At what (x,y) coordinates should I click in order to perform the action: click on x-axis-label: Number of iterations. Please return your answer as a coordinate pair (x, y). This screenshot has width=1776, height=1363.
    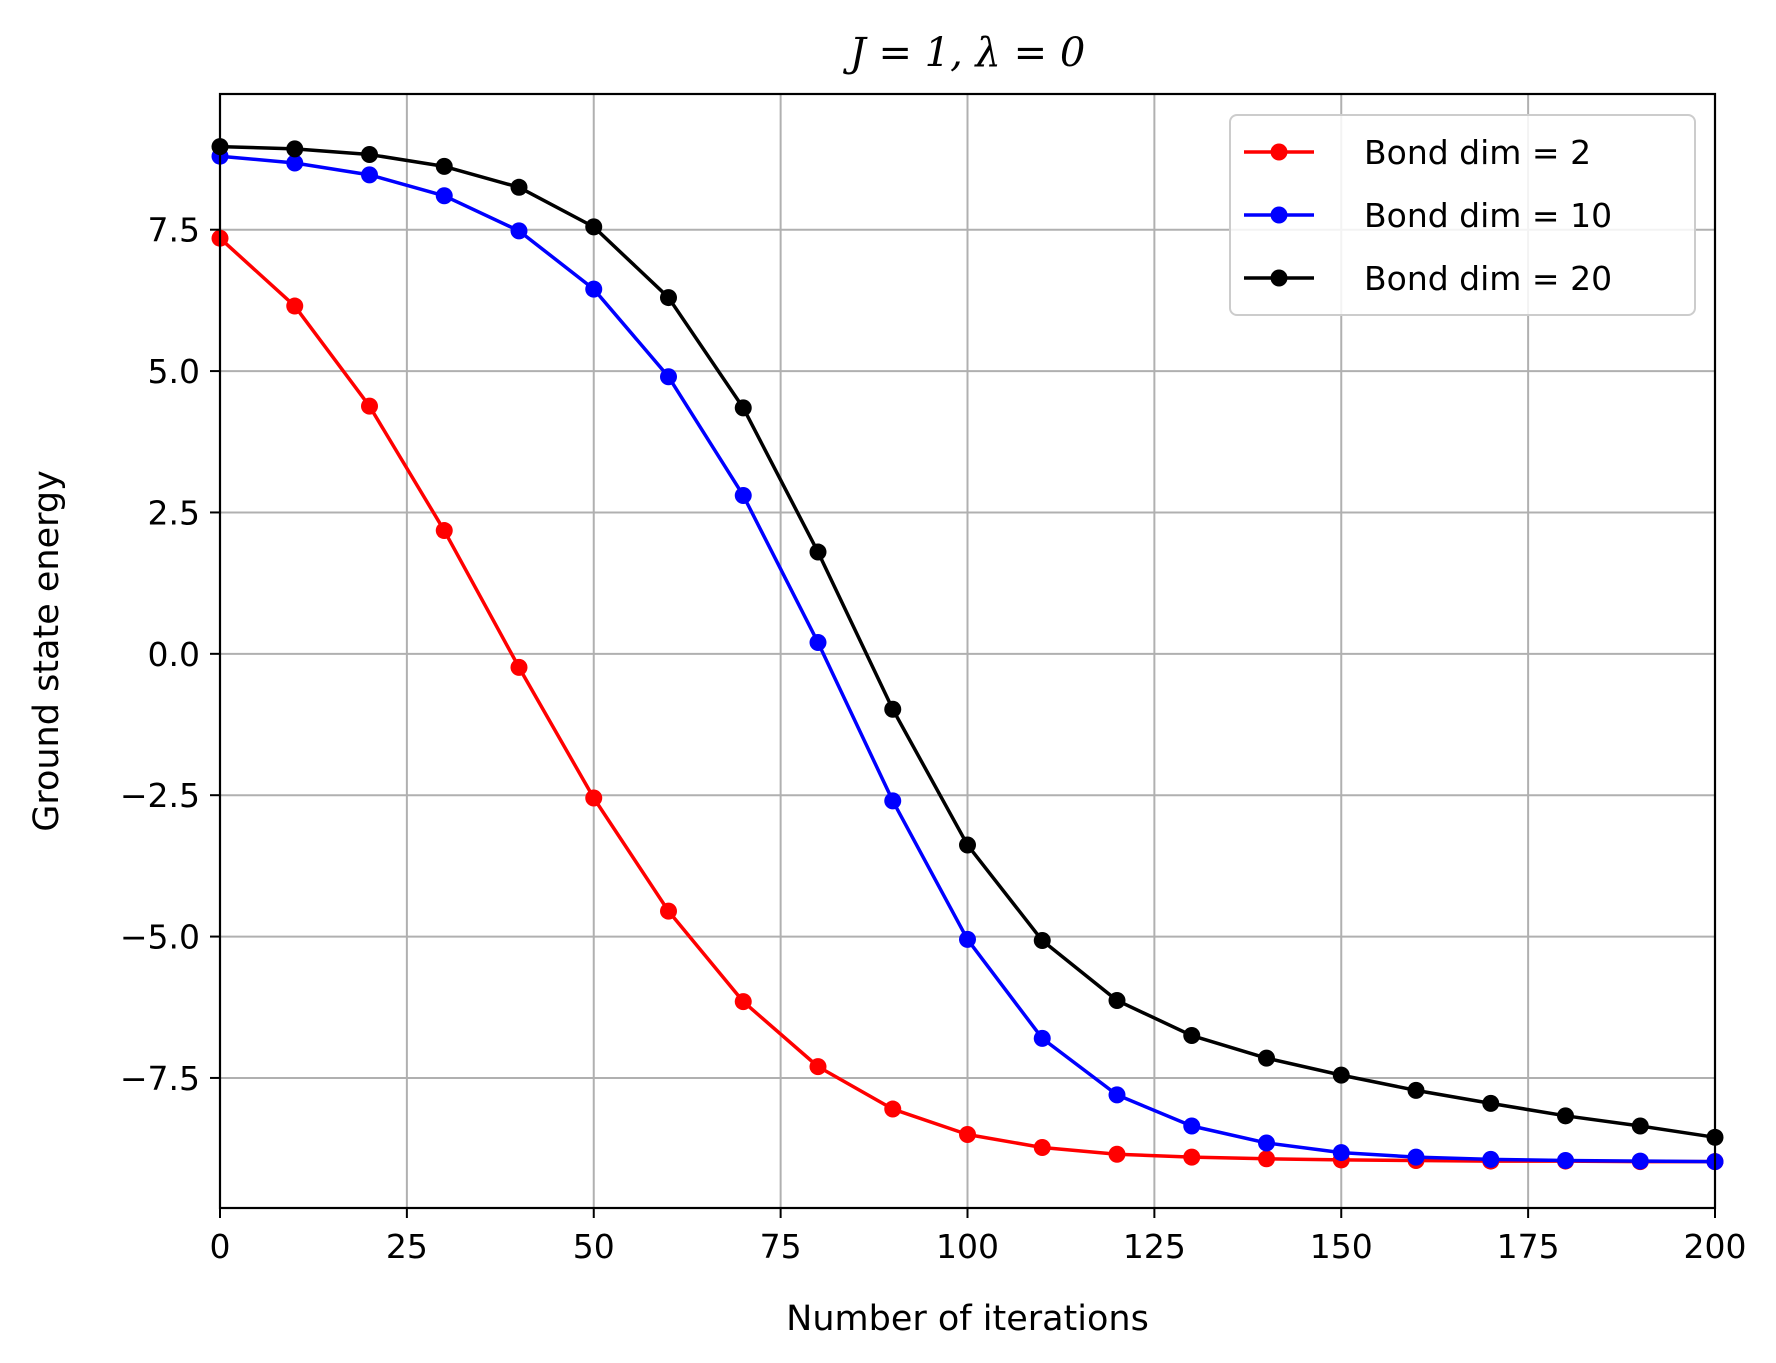
    Looking at the image, I should click on (967, 1319).